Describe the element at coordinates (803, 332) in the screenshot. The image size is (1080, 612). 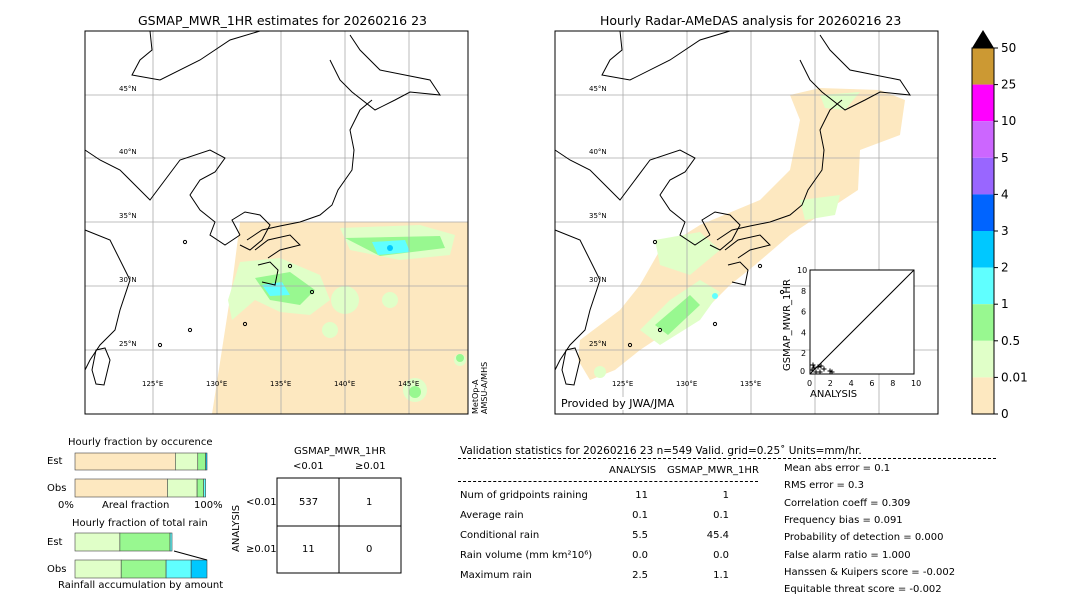
I see `inset-ytick: 4` at that location.